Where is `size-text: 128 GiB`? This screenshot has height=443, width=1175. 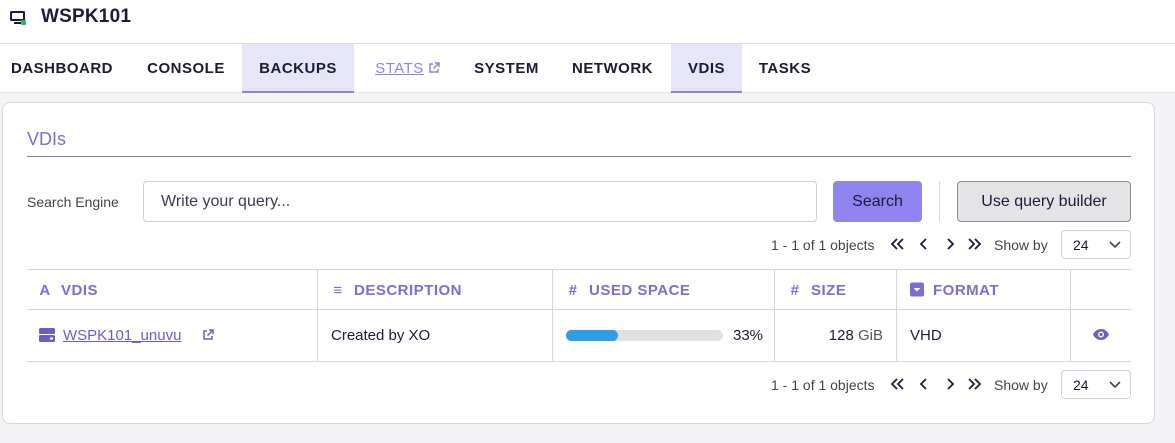
size-text: 128 GiB is located at coordinates (856, 335).